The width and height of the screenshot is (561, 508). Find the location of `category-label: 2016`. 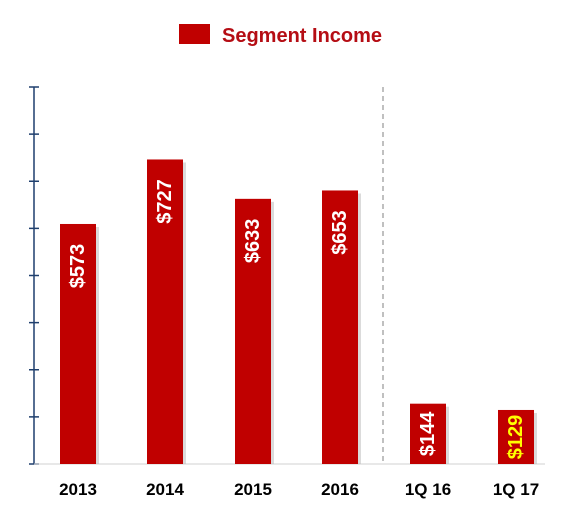

category-label: 2016 is located at coordinates (340, 489).